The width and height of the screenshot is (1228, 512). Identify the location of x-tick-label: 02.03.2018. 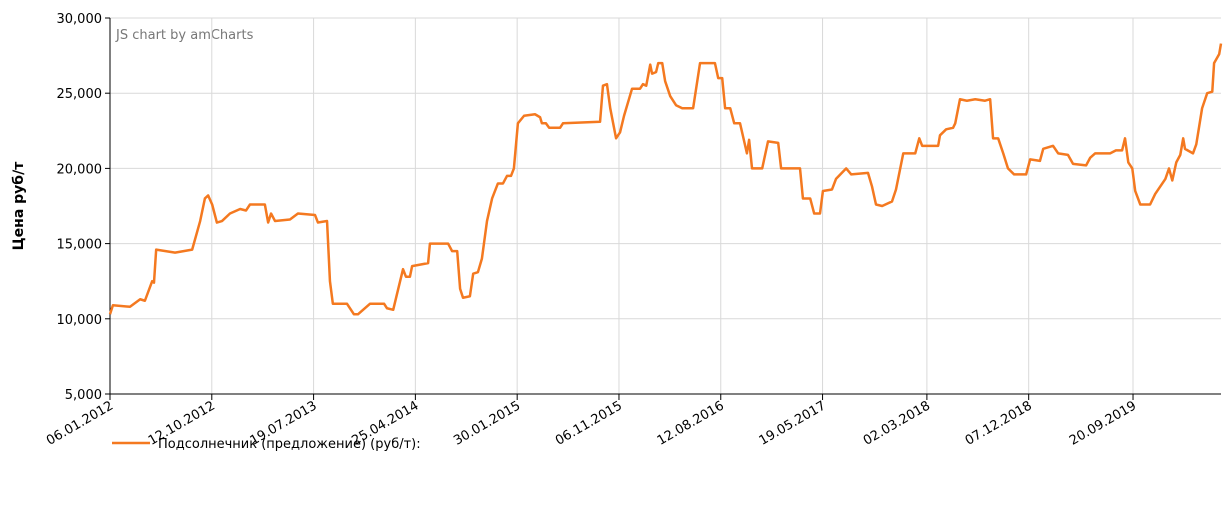
(897, 423).